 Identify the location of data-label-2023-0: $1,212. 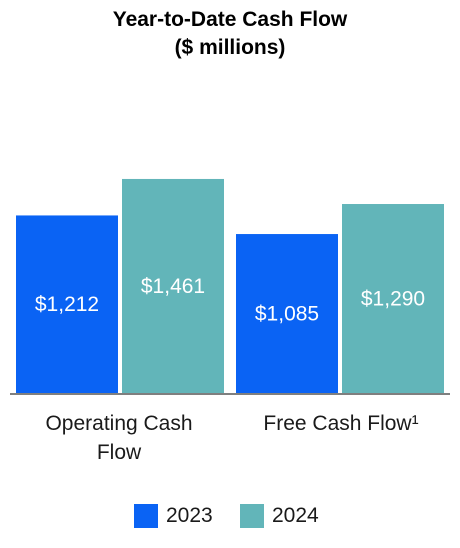
(67, 304).